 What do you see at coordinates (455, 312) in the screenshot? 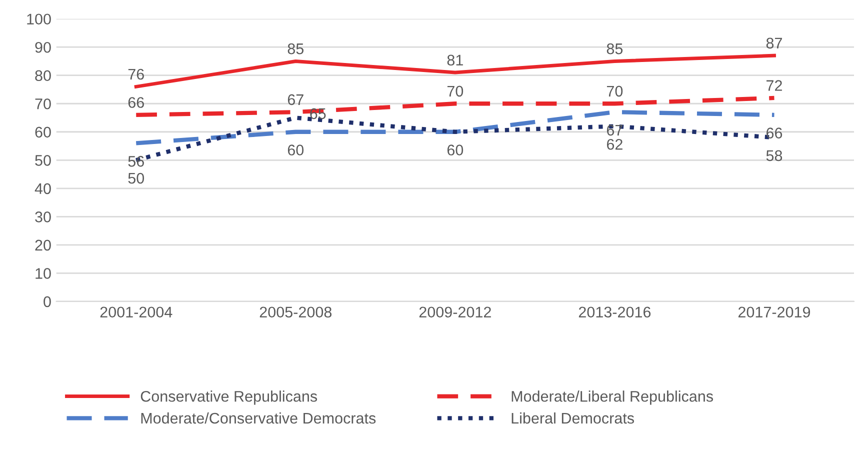
I see `x-tick-label: 2009-2012` at bounding box center [455, 312].